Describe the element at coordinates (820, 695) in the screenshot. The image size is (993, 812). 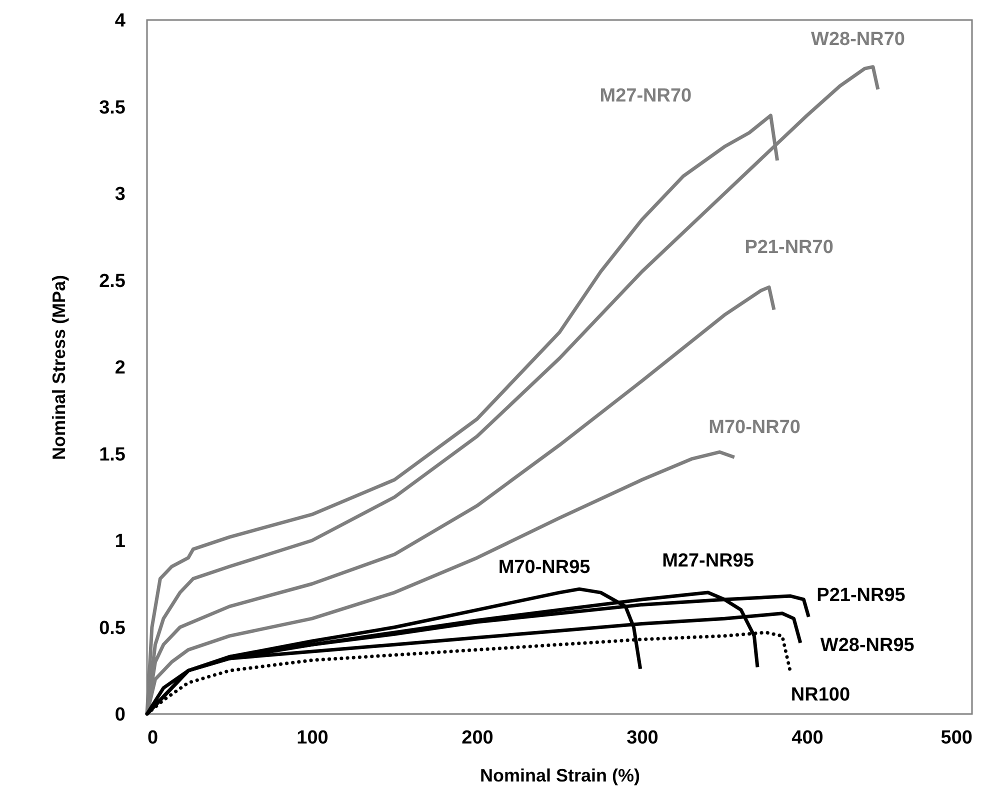
I see `series-label: NR100` at that location.